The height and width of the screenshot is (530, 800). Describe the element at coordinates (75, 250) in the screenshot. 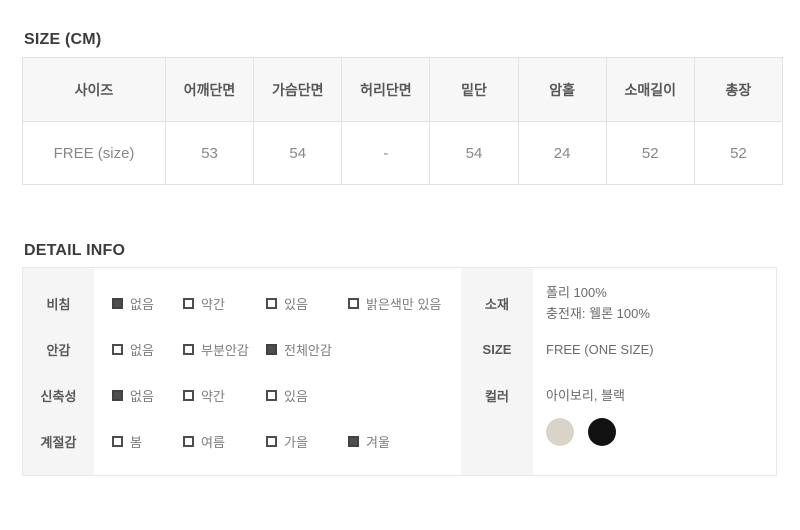

I see `detail-section-title: DETAIL INFO` at that location.